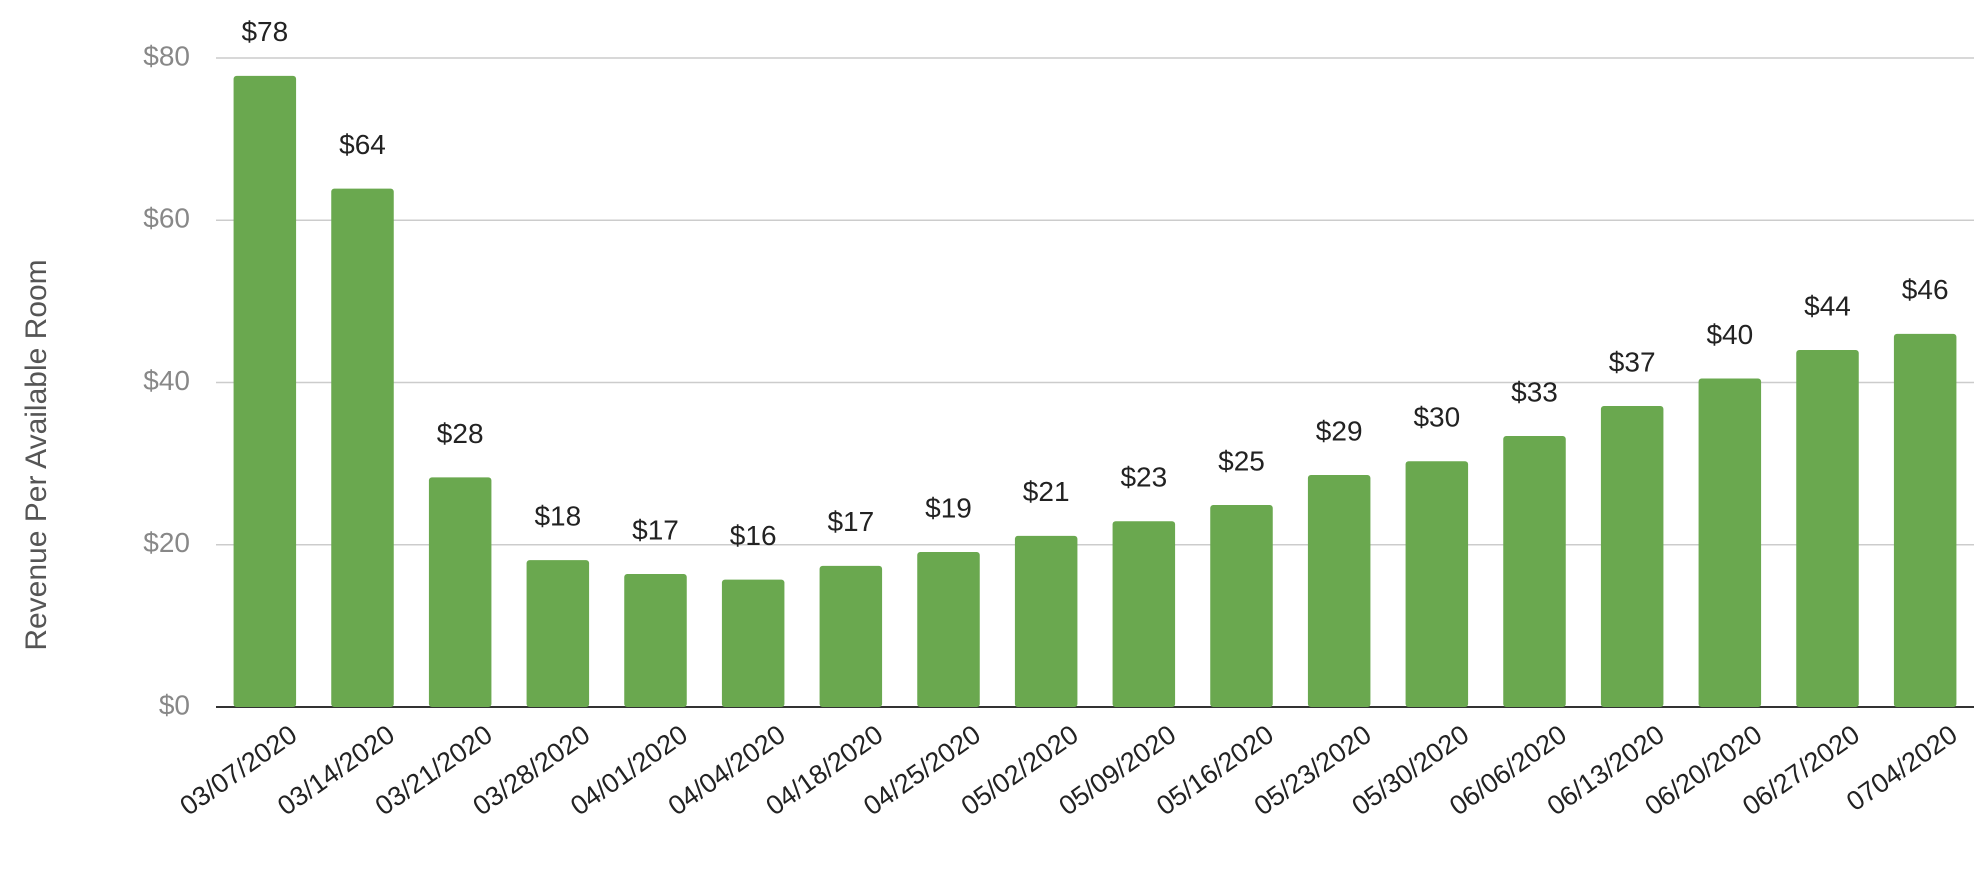 Image resolution: width=1974 pixels, height=874 pixels. Describe the element at coordinates (1241, 460) in the screenshot. I see `data-label: $25` at that location.